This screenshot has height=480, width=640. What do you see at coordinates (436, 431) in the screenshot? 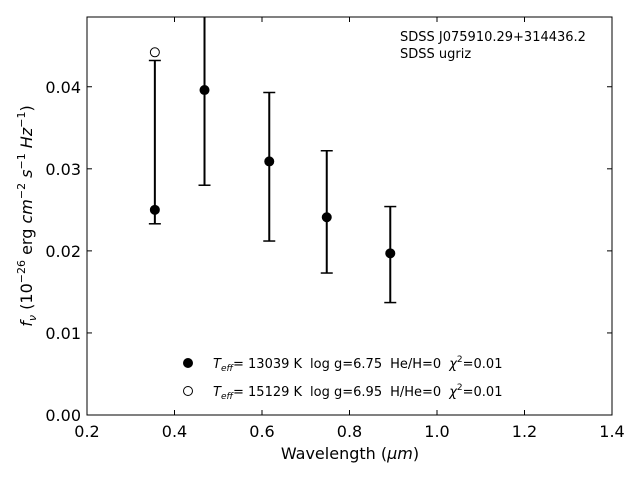
I see `x-tick-label: 1.0` at bounding box center [436, 431].